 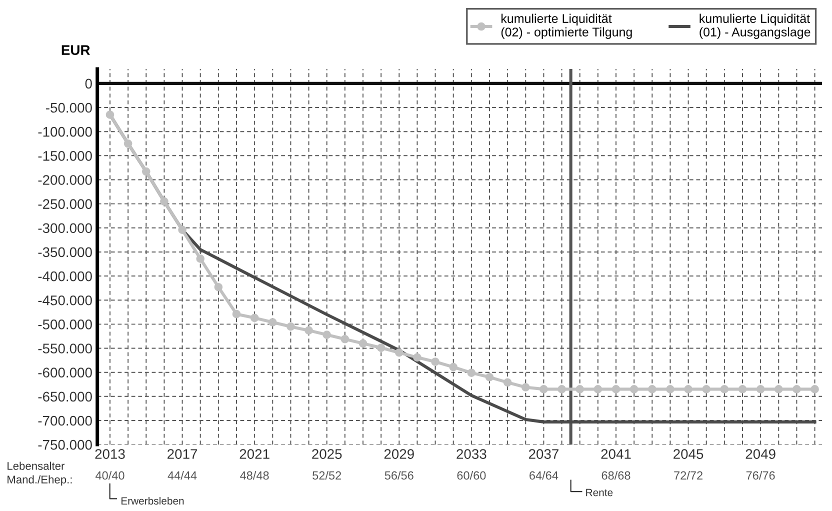 What do you see at coordinates (69, 107) in the screenshot?
I see `y-tick-label: -50.000` at bounding box center [69, 107].